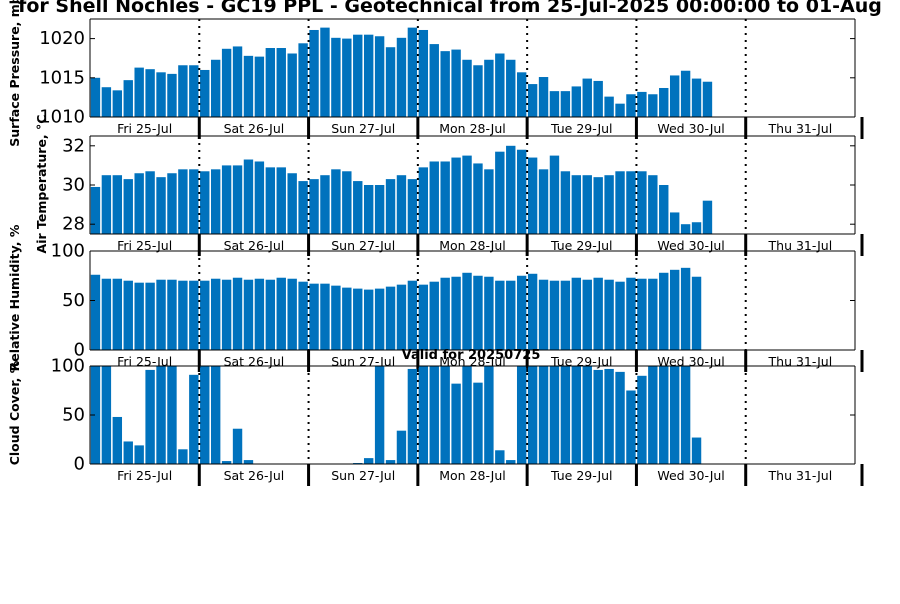 Image resolution: width=900 pixels, height=604 pixels. Describe the element at coordinates (14, 73) in the screenshot. I see `y-axis-label: Surface Pressure, mb` at that location.